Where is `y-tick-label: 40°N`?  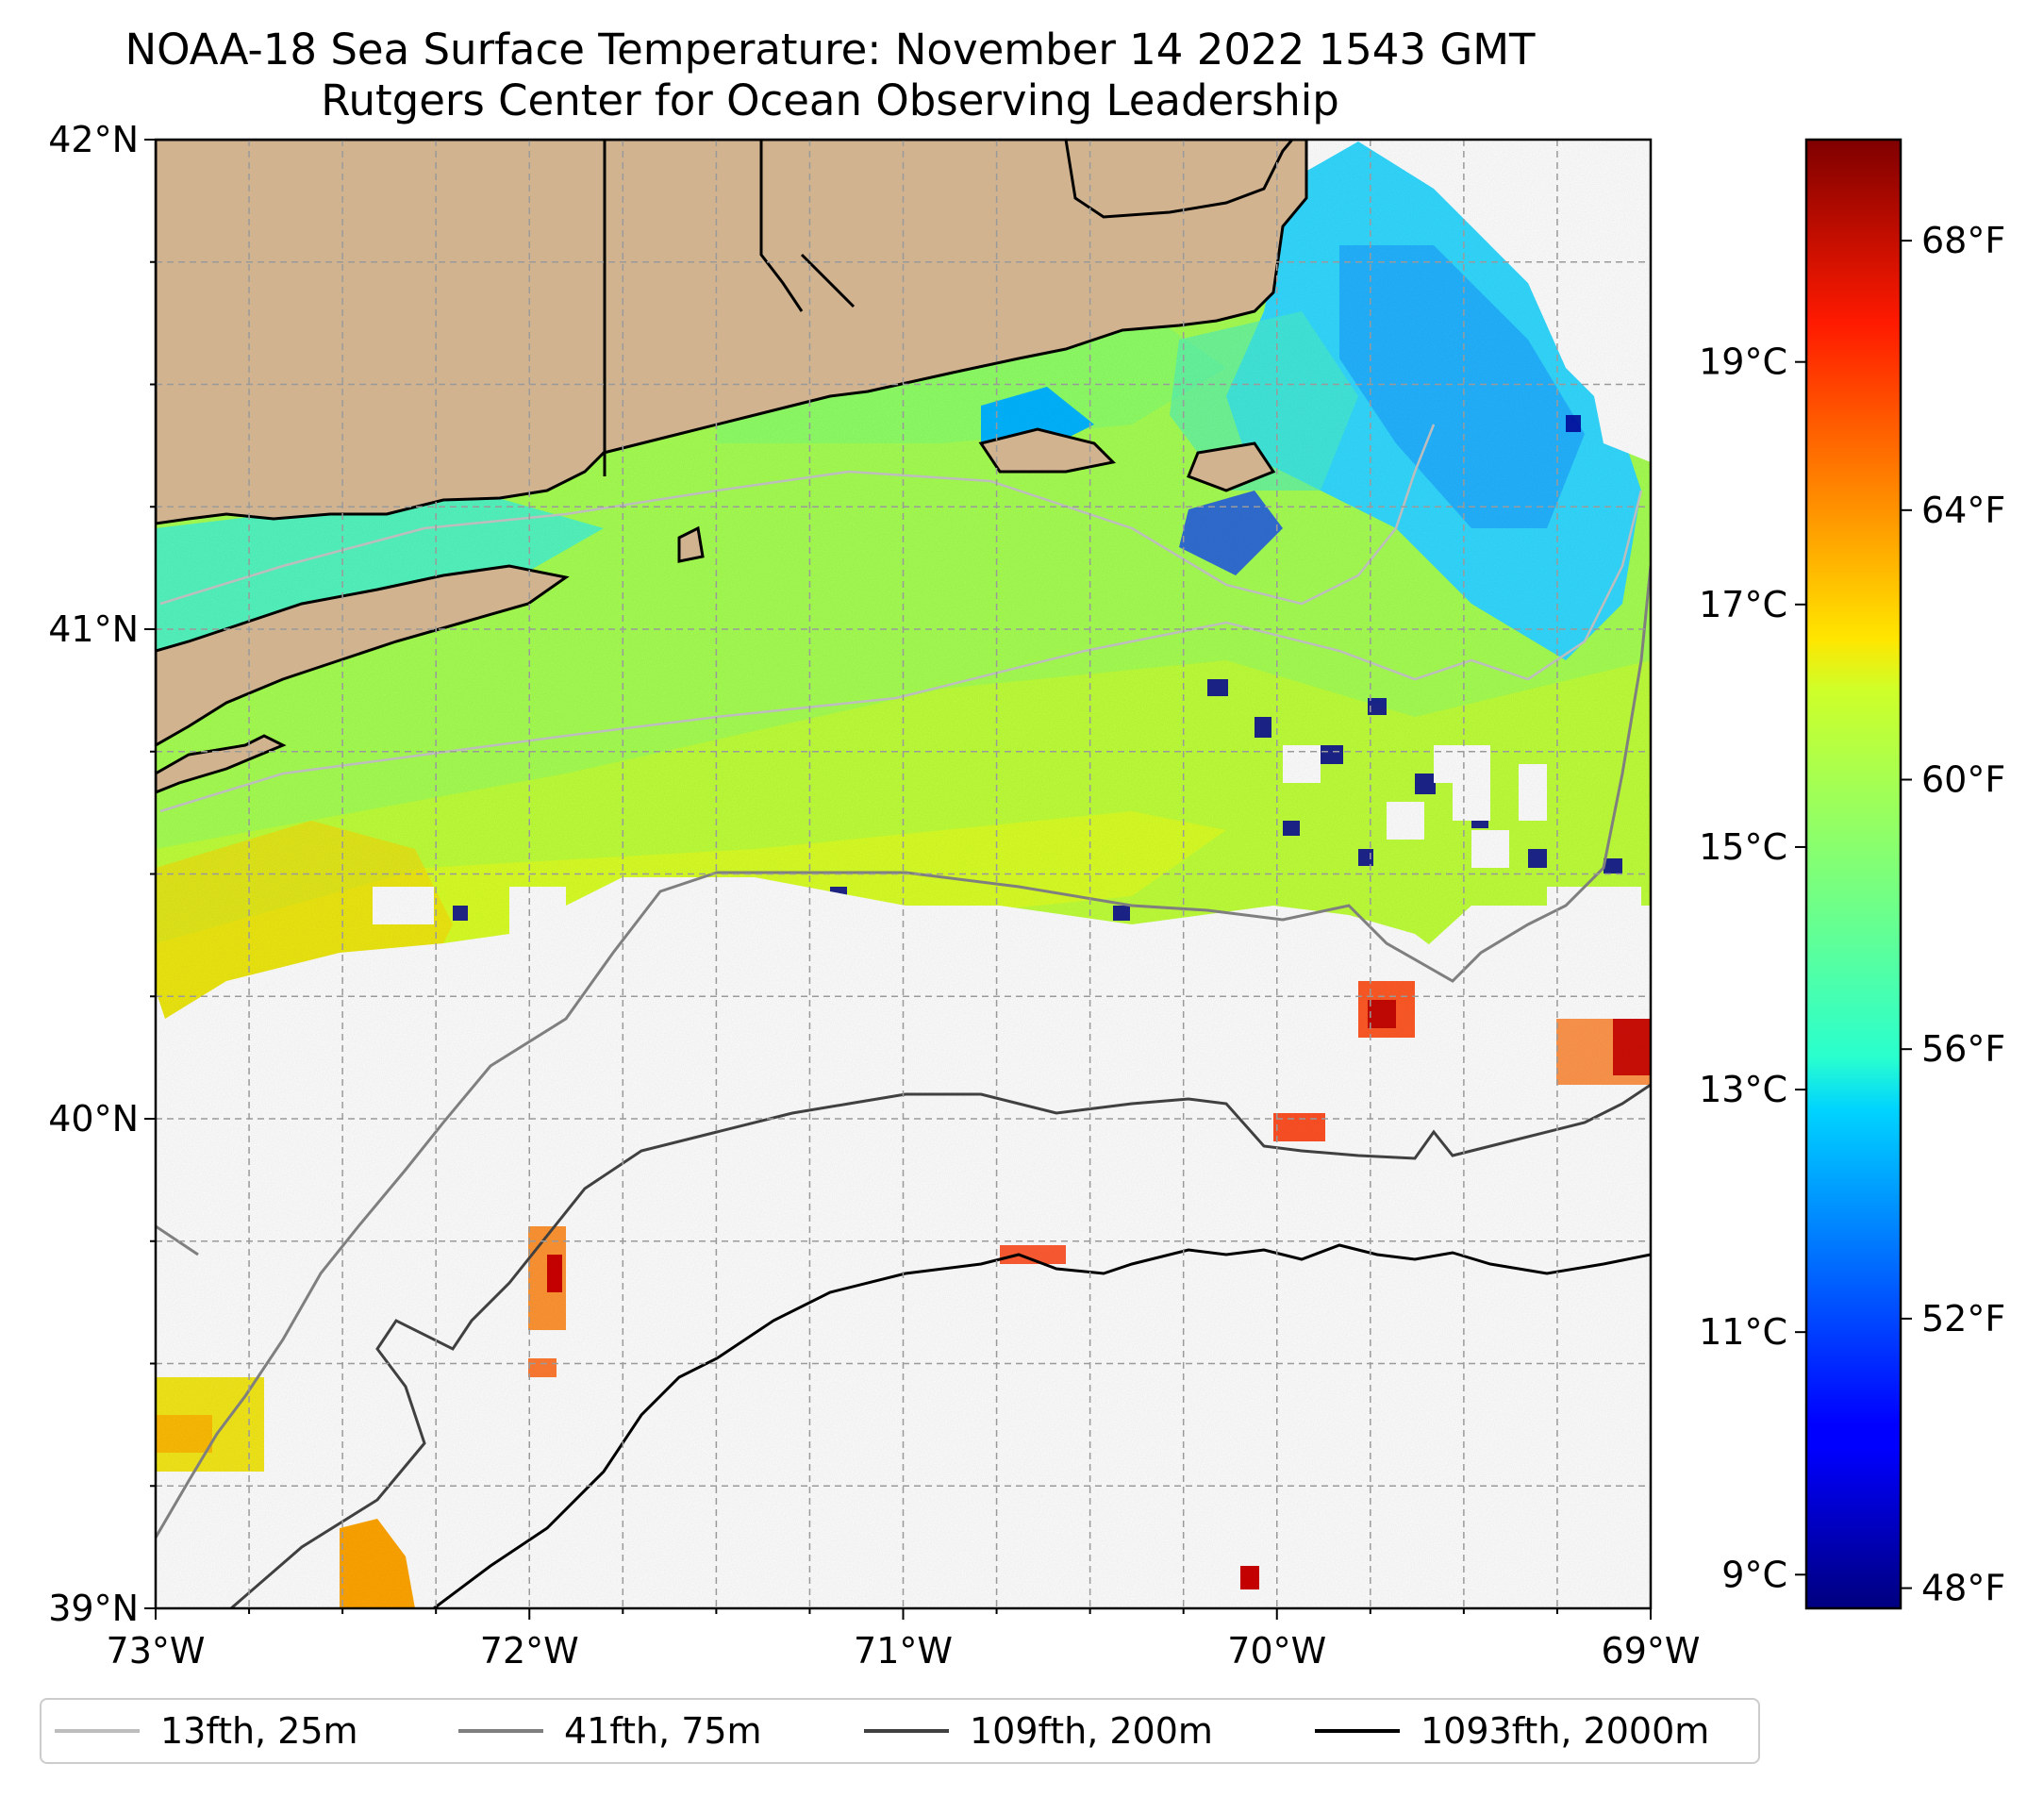
y-tick-label: 40°N is located at coordinates (94, 1119).